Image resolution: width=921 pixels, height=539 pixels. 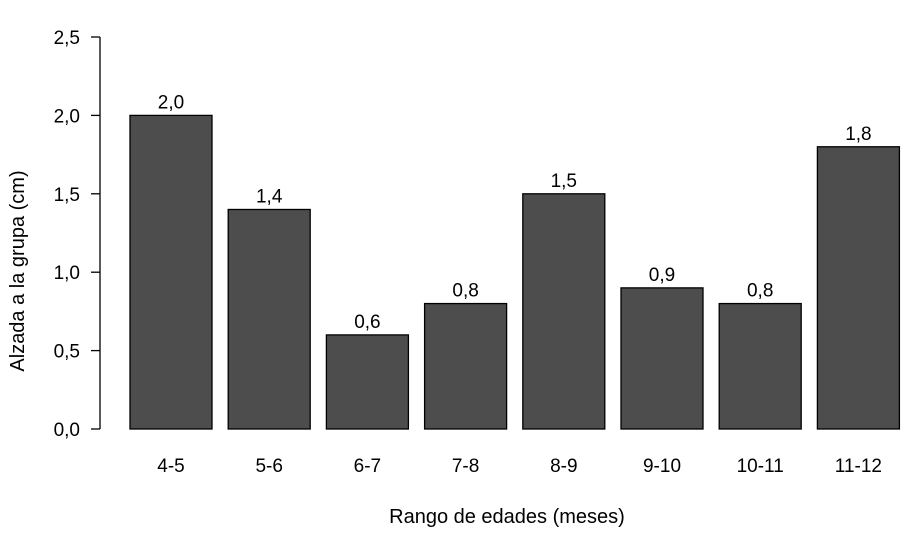 What do you see at coordinates (662, 275) in the screenshot?
I see `data-label-9-10: 0,9` at bounding box center [662, 275].